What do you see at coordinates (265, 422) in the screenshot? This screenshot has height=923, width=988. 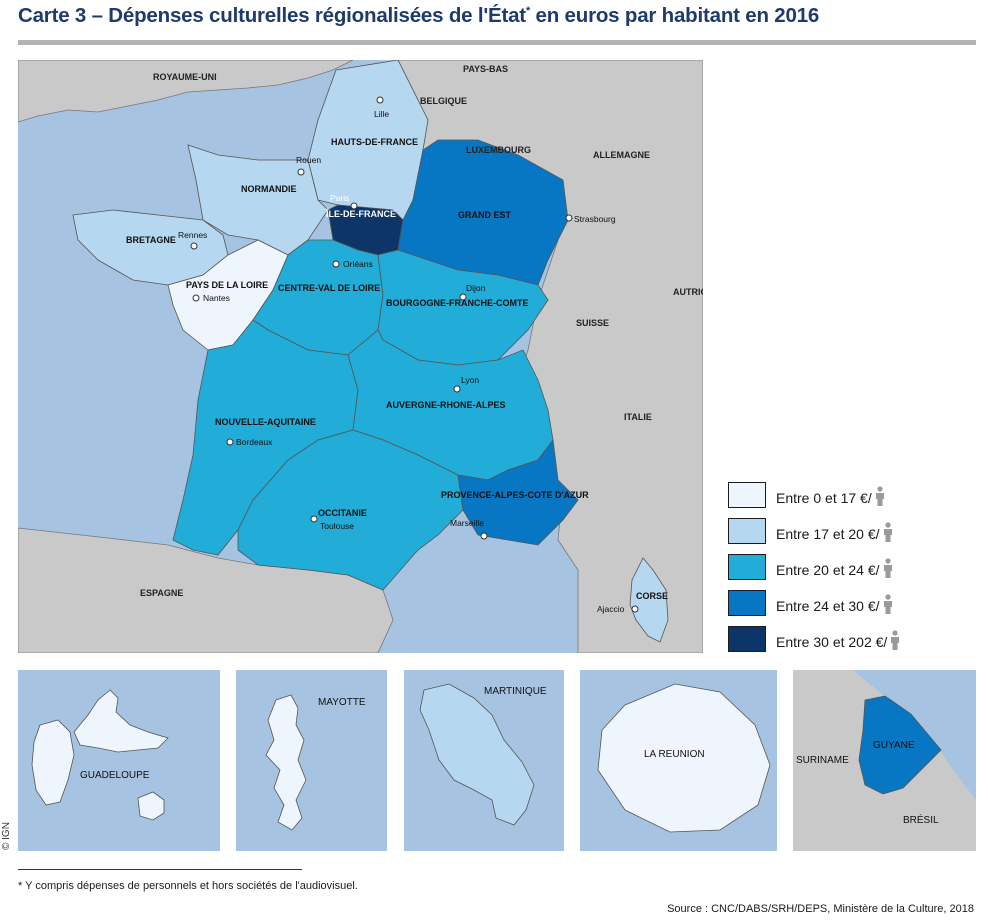 I see `label-nouvelle-aquitaine: NOUVELLE-AQUITAINE` at bounding box center [265, 422].